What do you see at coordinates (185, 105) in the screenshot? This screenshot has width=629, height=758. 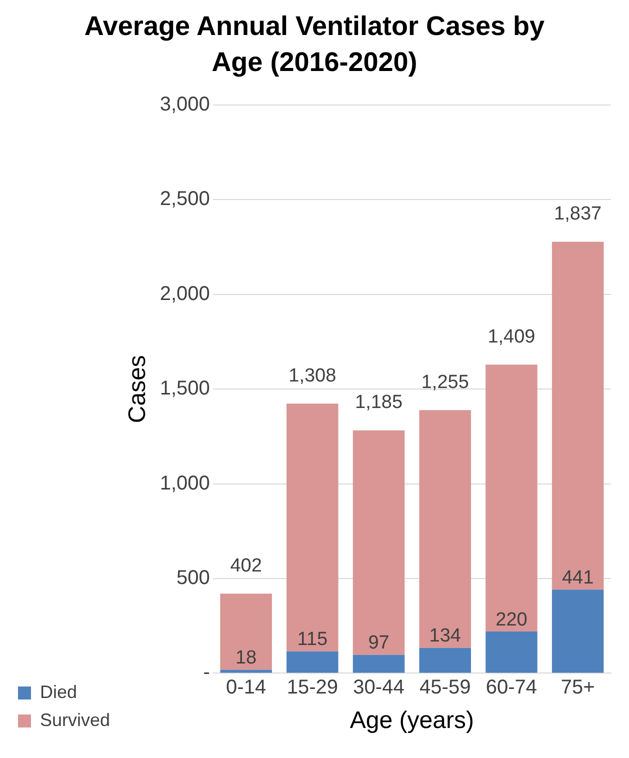 I see `y-tick-label: 3,000` at bounding box center [185, 105].